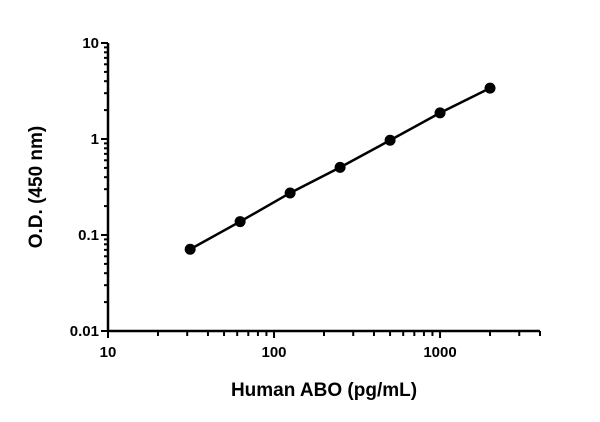 Image resolution: width=600 pixels, height=422 pixels. I want to click on x-axis-label: Human ABO (pg/mL), so click(324, 390).